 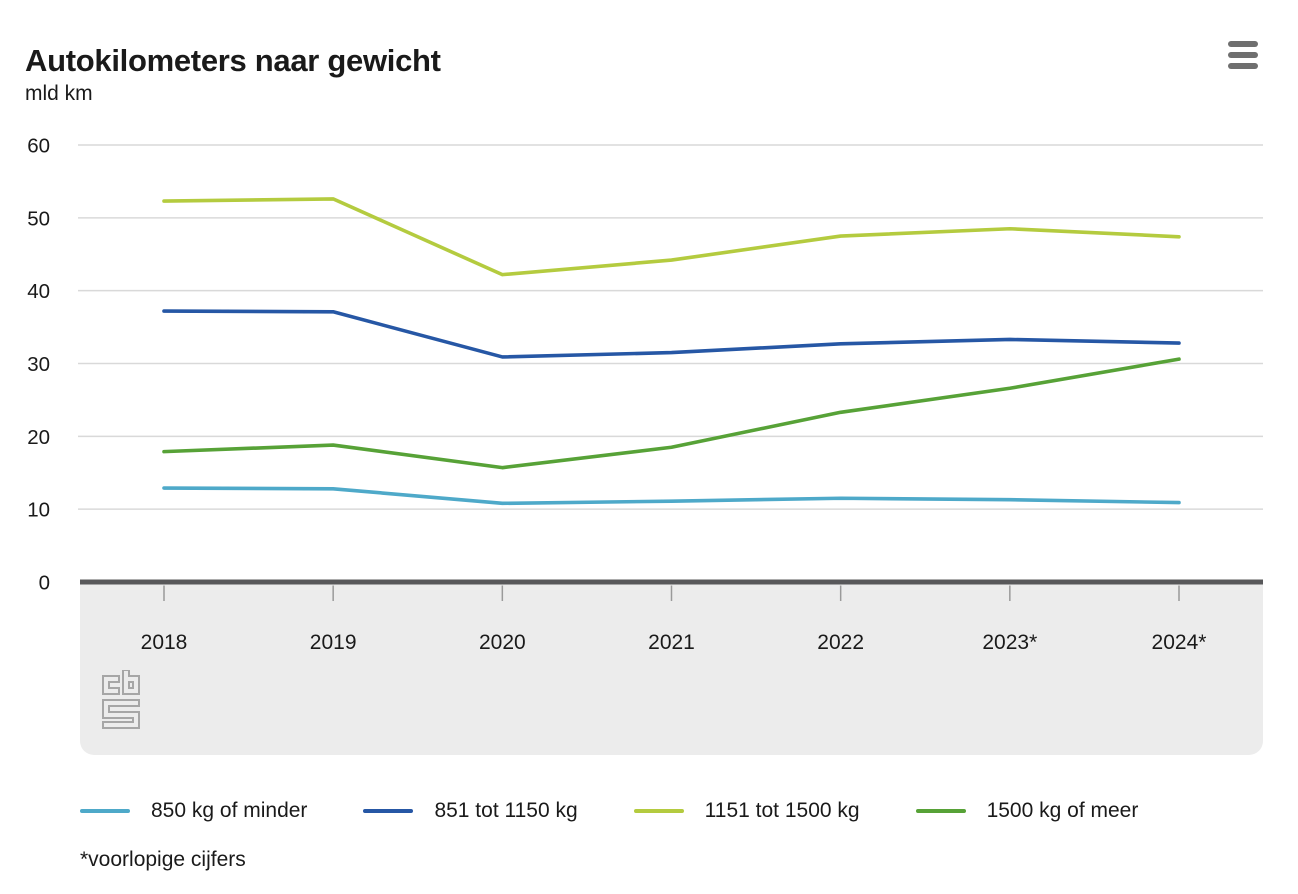 I want to click on hamburger-icon, so click(x=1243, y=55).